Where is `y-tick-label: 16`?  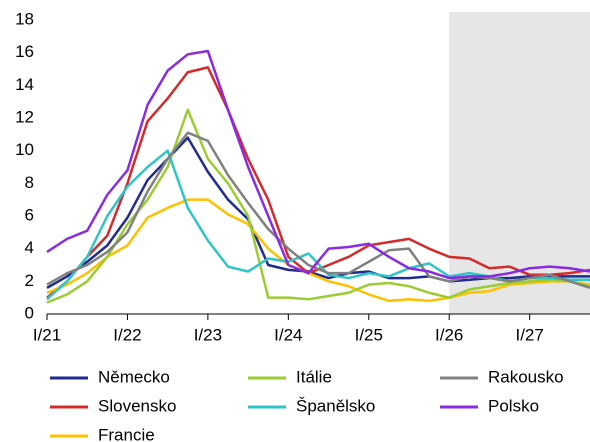 y-tick-label: 16 is located at coordinates (24, 51).